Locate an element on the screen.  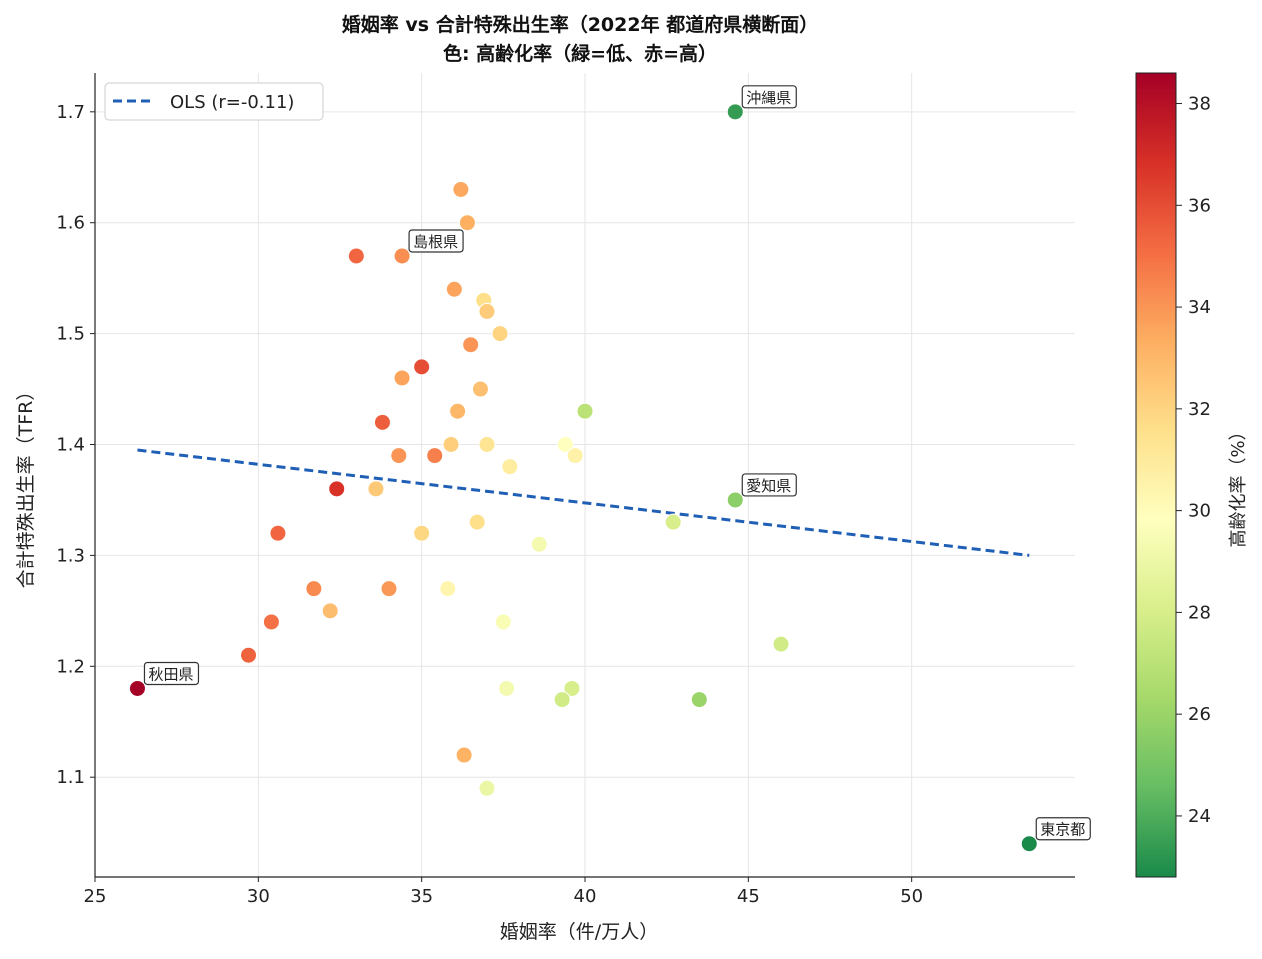
chart-title: 婚姻率 vs 合計特殊出生率（2022年 都道府県横断面） is located at coordinates (580, 24).